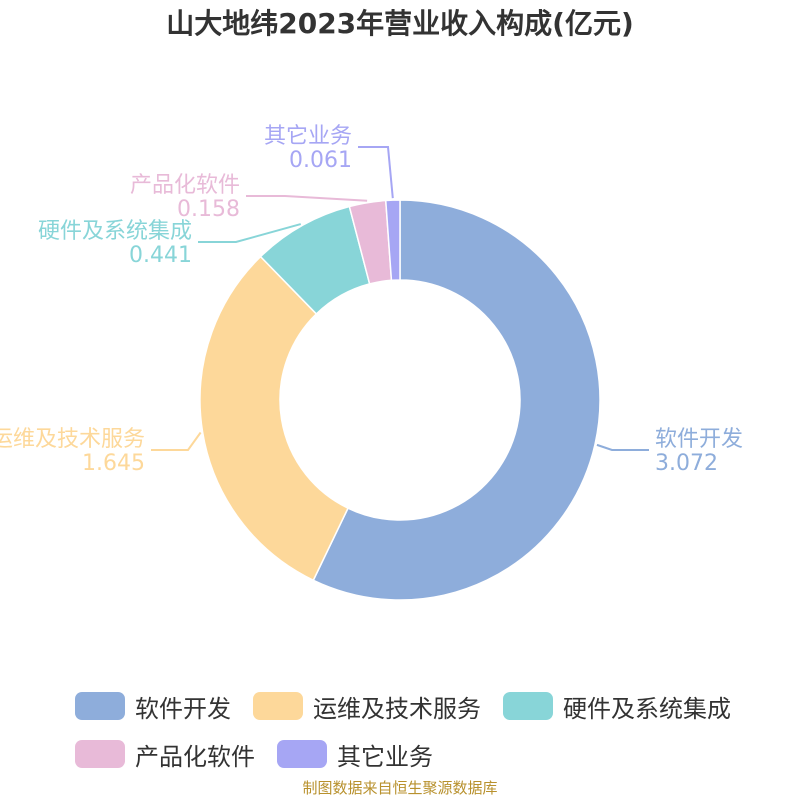 Image resolution: width=800 pixels, height=800 pixels. Describe the element at coordinates (385, 756) in the screenshot. I see `legend-label: 其它业务` at that location.